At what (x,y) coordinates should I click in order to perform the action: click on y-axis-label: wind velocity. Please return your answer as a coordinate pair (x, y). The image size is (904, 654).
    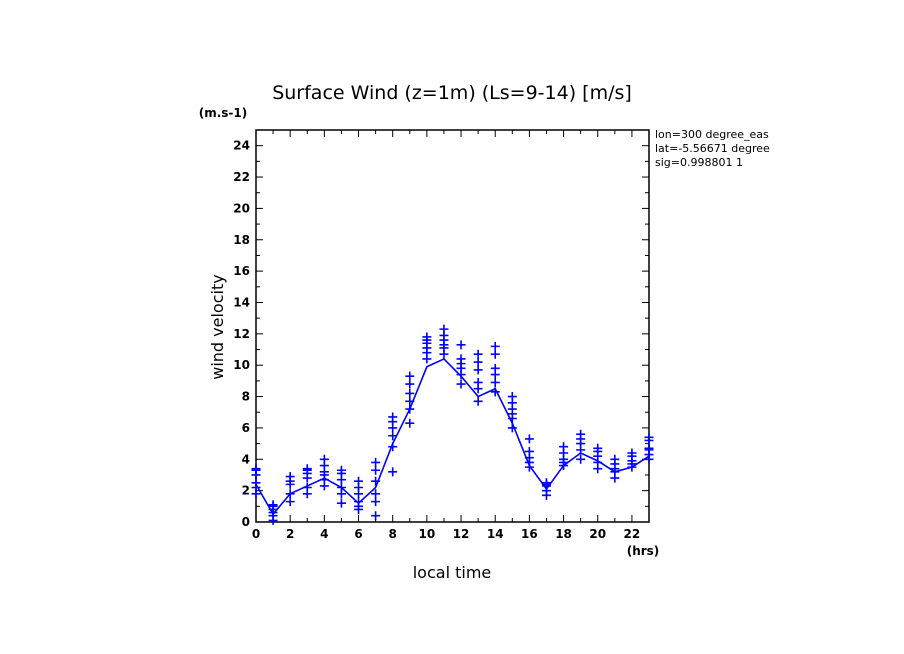
    Looking at the image, I should click on (217, 326).